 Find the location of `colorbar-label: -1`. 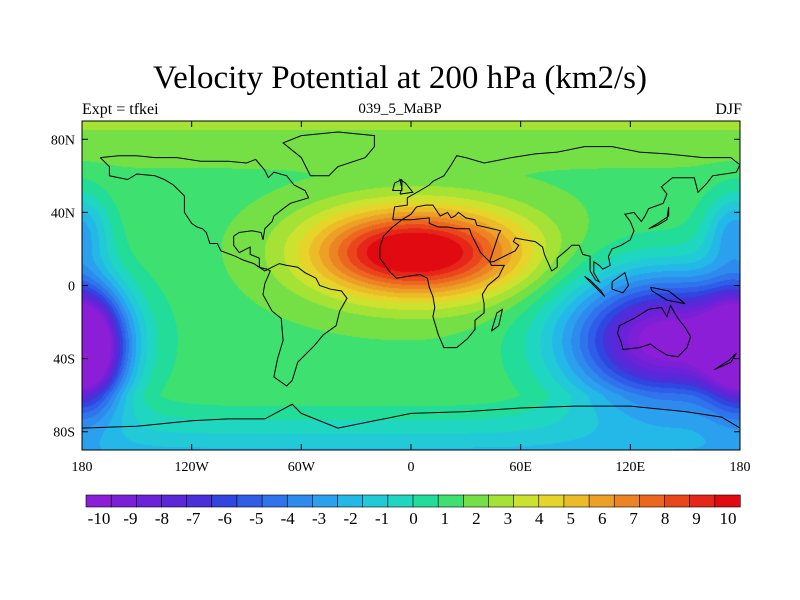

colorbar-label: -1 is located at coordinates (382, 518).